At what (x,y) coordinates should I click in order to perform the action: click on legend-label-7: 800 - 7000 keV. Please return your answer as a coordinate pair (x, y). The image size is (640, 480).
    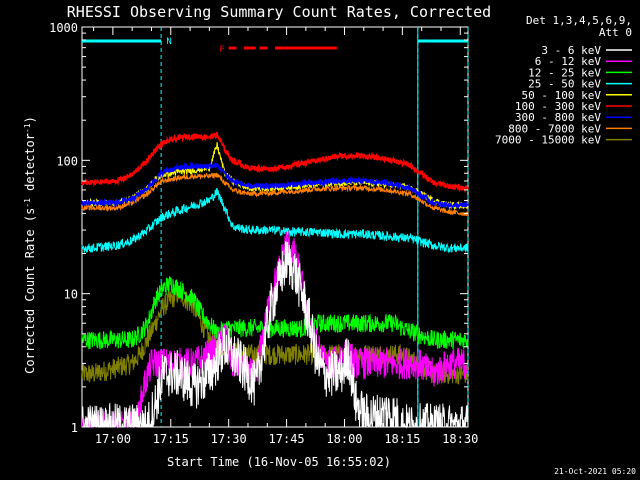
    Looking at the image, I should click on (554, 128).